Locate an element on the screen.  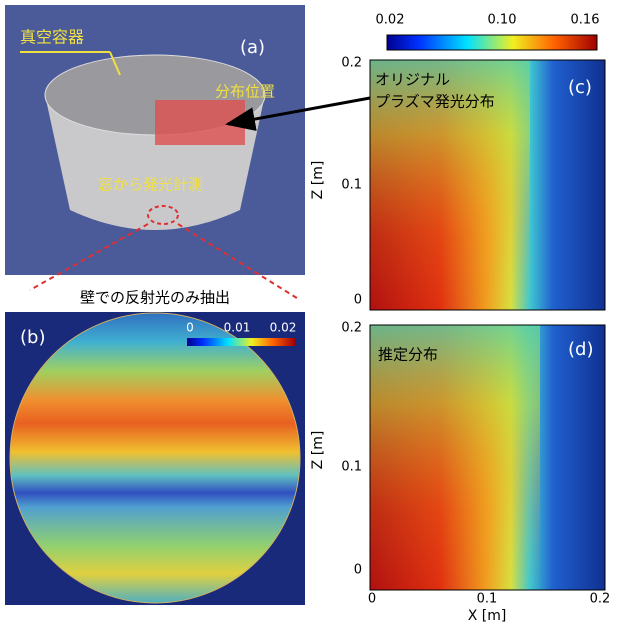
label: 窓から発光計測 is located at coordinates (150, 185).